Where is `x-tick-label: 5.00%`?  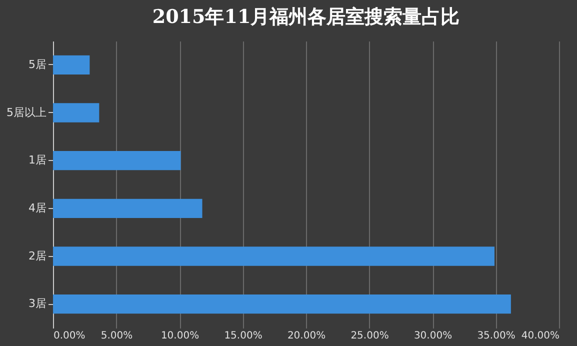 x-tick-label: 5.00% is located at coordinates (116, 336).